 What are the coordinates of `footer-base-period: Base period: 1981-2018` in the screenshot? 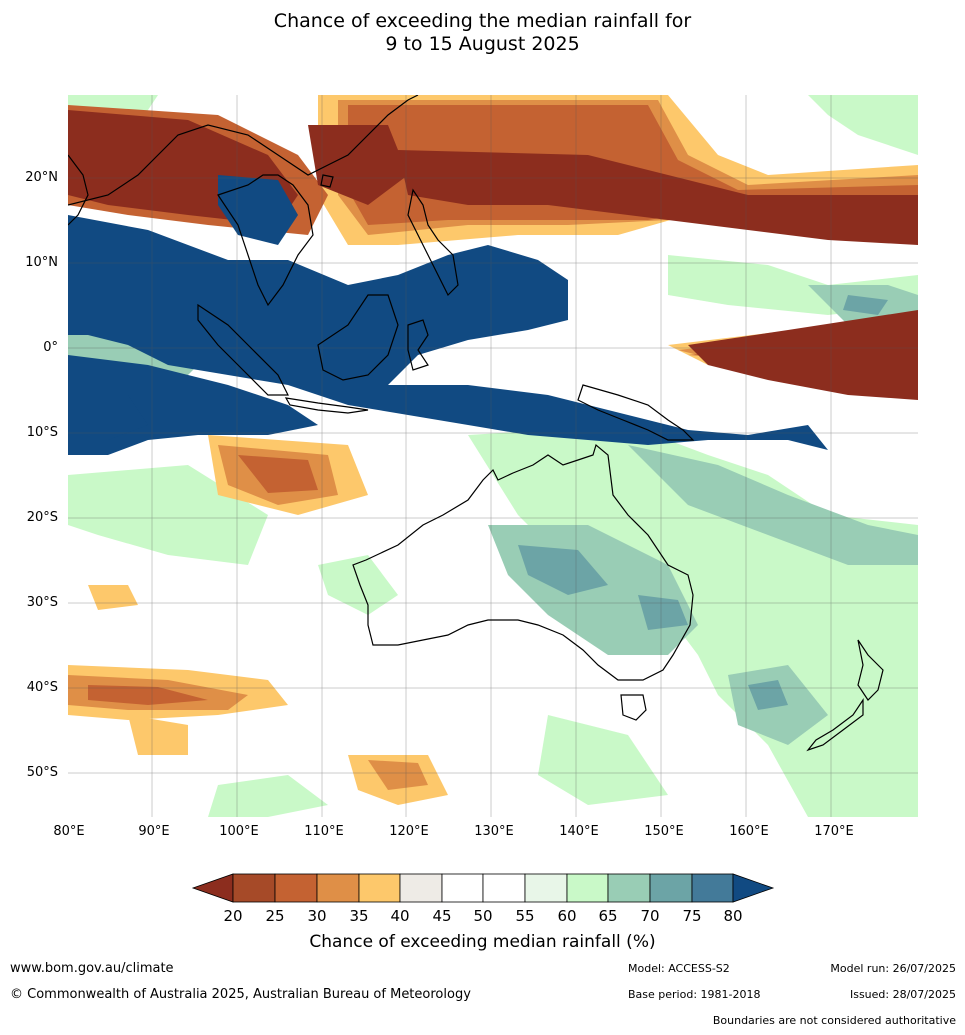 It's located at (694, 994).